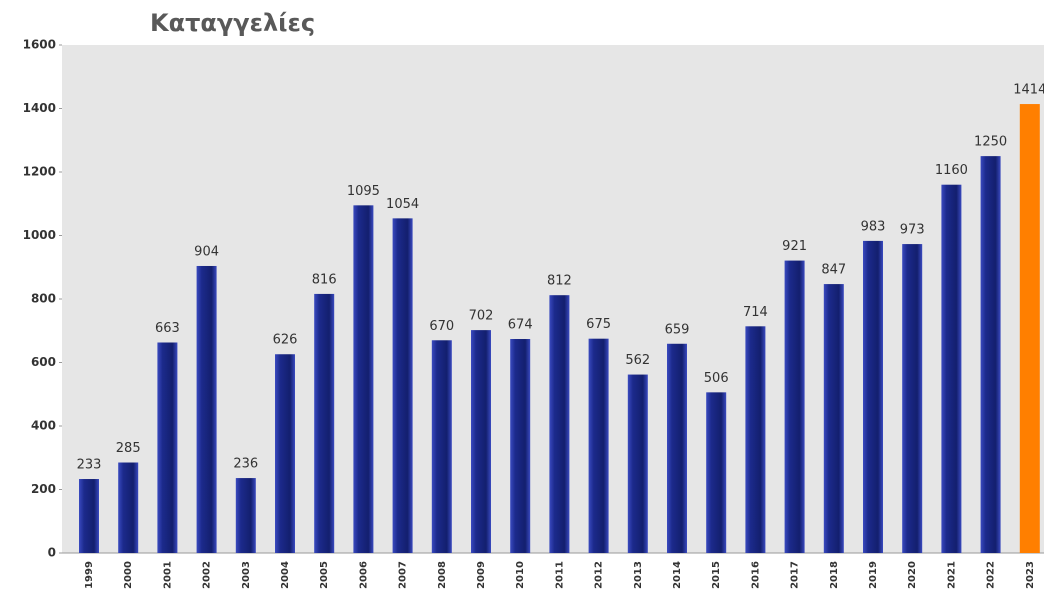 Image resolution: width=1044 pixels, height=593 pixels. I want to click on x-tick-label: 2020, so click(912, 575).